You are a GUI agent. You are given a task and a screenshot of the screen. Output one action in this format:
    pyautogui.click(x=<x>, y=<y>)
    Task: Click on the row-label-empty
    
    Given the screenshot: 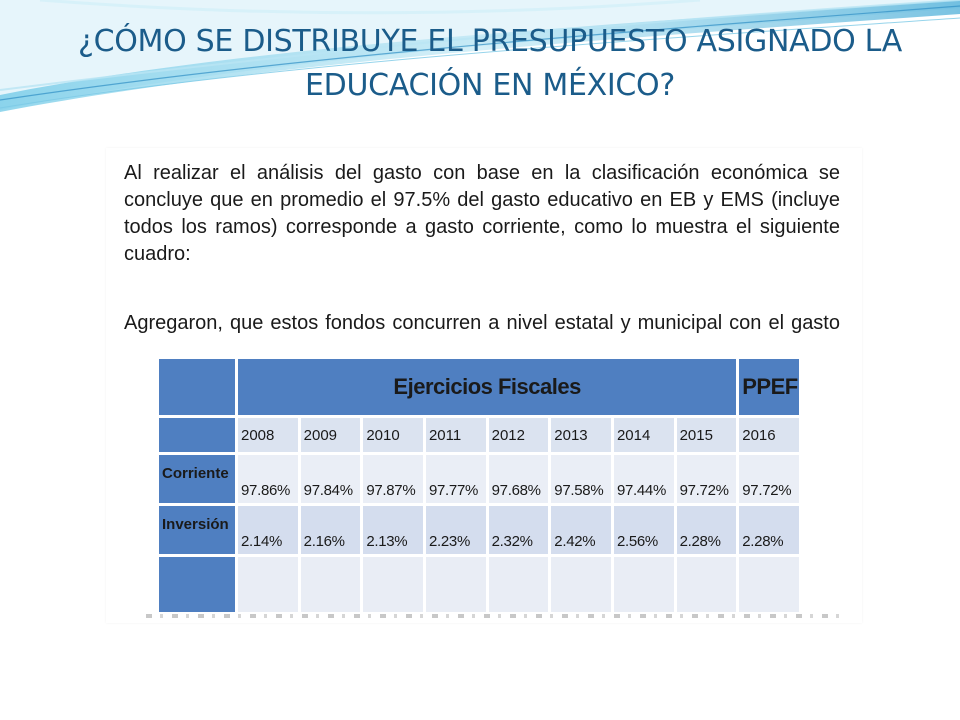 What is the action you would take?
    pyautogui.click(x=197, y=584)
    